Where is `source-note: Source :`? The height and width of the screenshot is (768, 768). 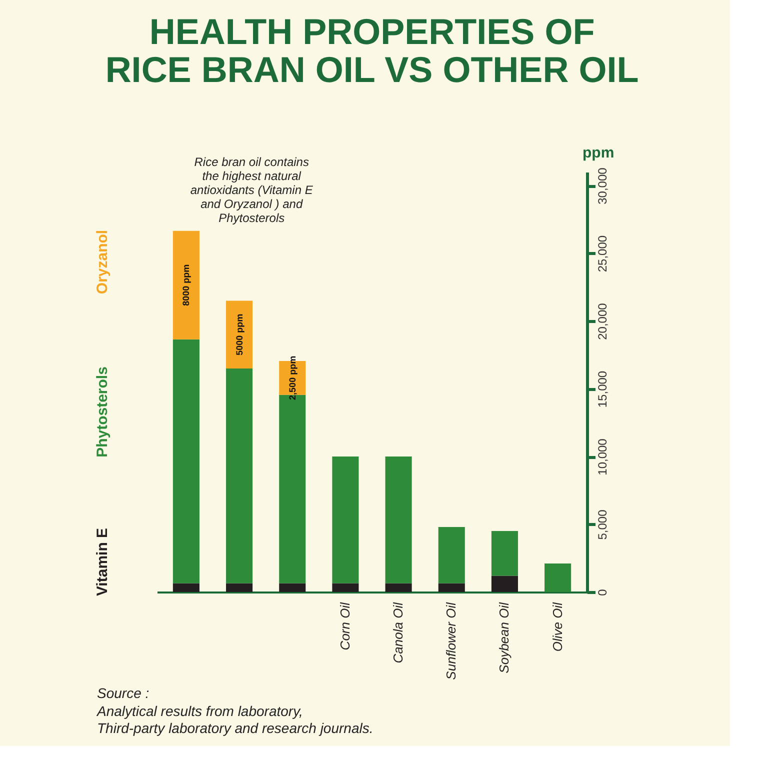 source-note: Source : is located at coordinates (123, 693).